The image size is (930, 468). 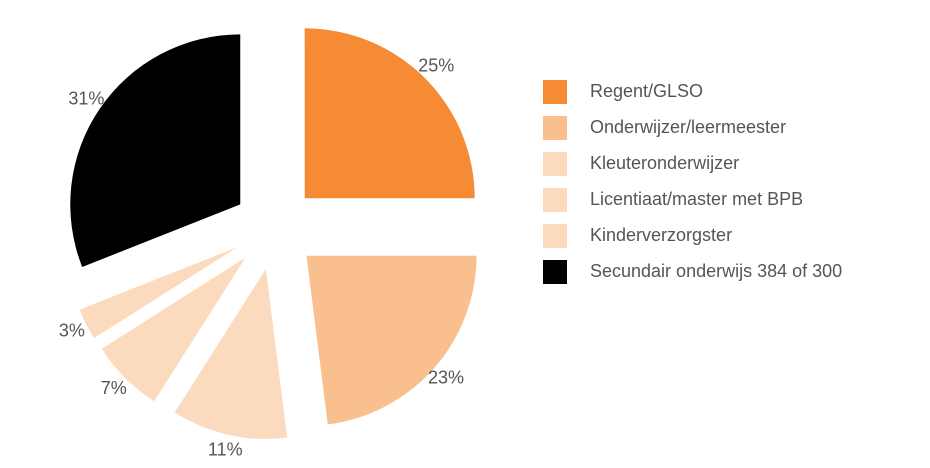 I want to click on slice-label: 23%, so click(x=446, y=378).